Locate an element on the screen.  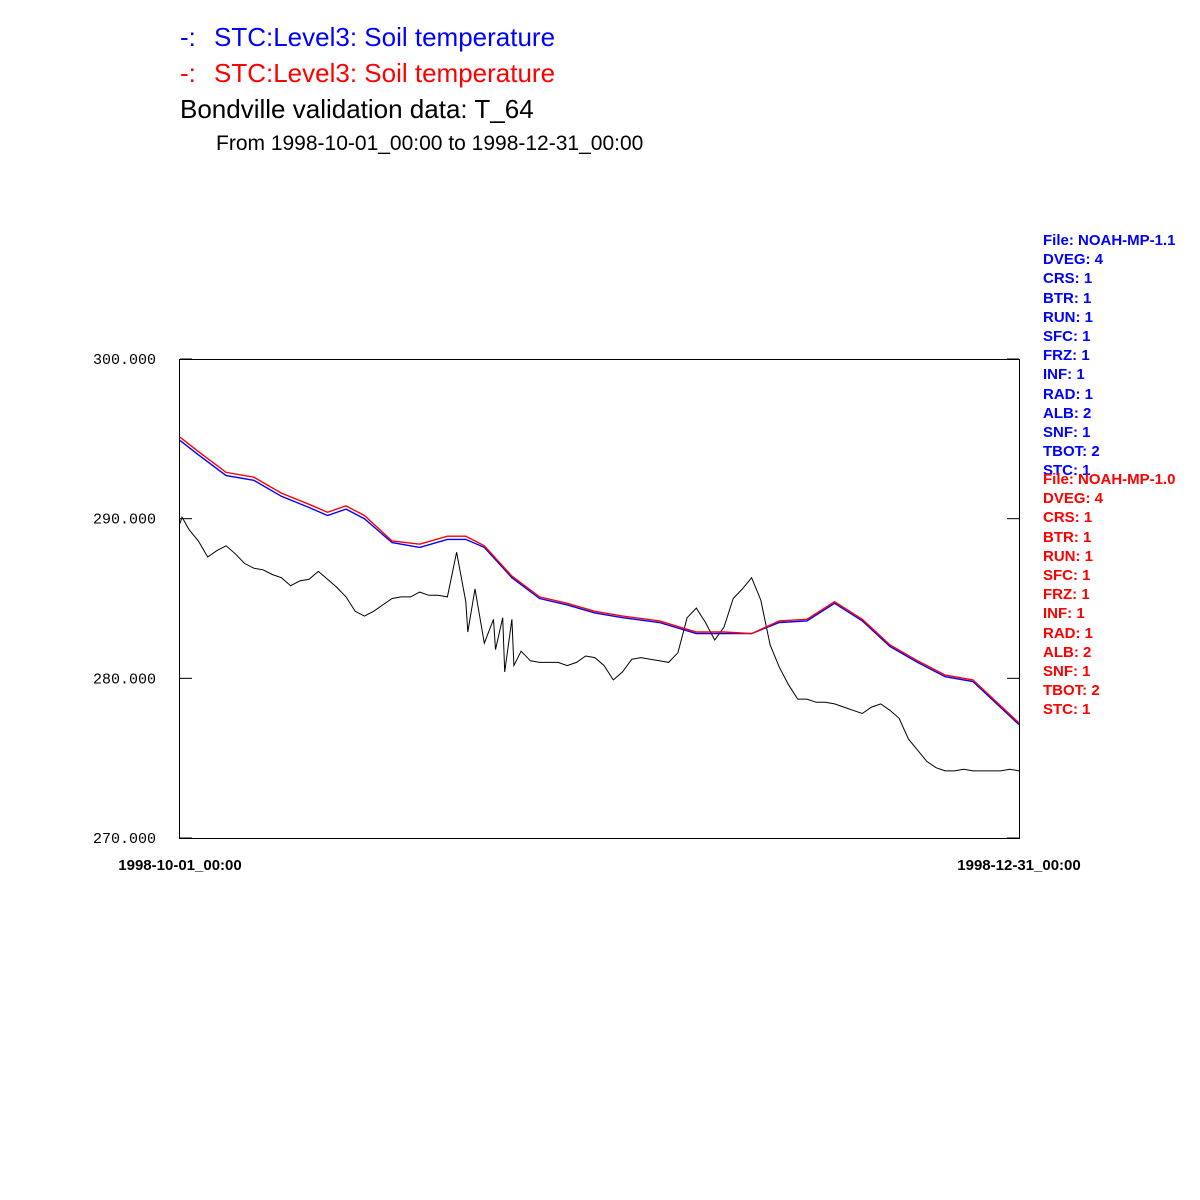
legend-blue-rad: RAD: 1 is located at coordinates (1068, 394).